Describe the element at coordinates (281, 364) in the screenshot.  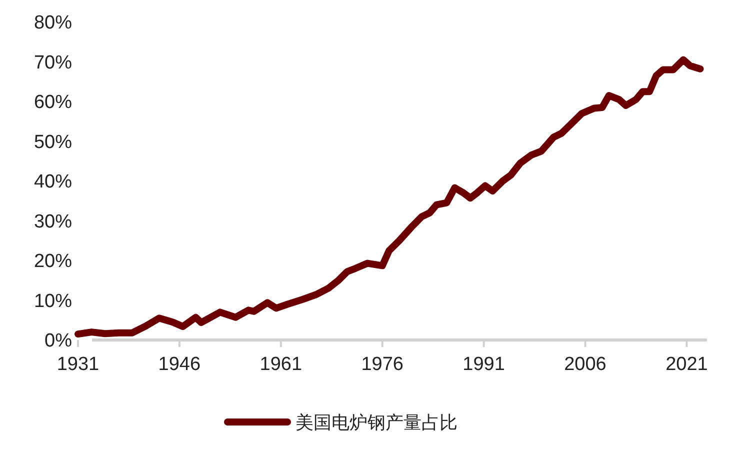
I see `x-tick-label: 1961` at that location.